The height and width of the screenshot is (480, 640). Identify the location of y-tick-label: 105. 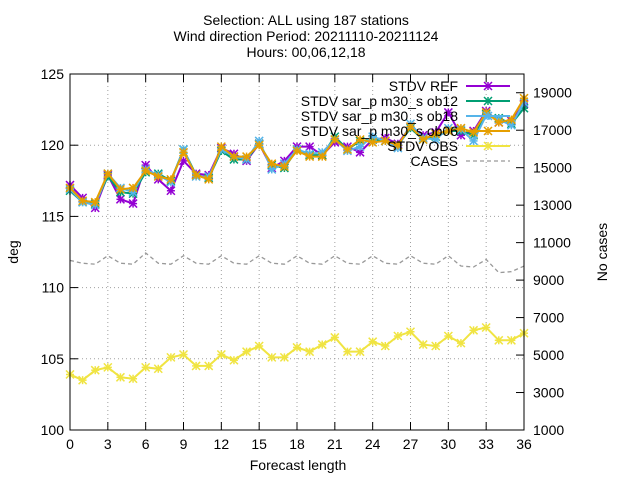
(53, 359).